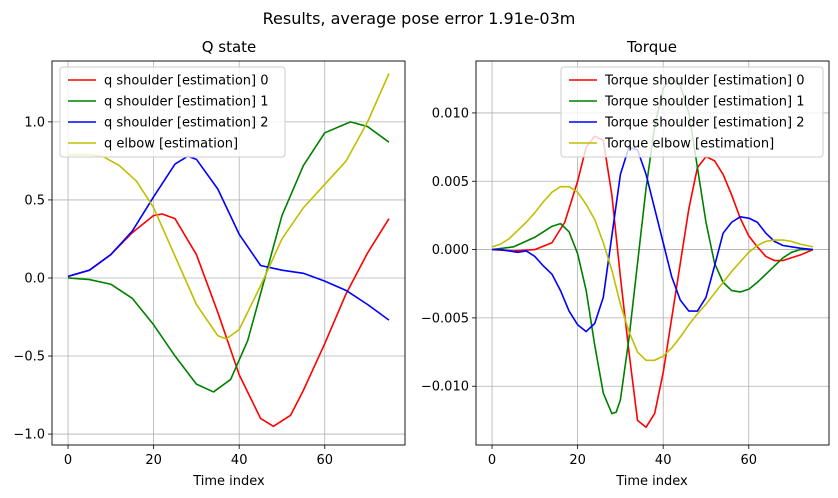  I want to click on torque-legend-label: Torque elbow [estimation], so click(689, 144).